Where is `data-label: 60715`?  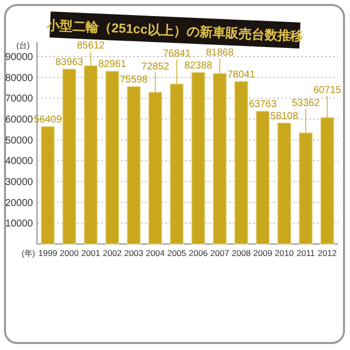 data-label: 60715 is located at coordinates (327, 90).